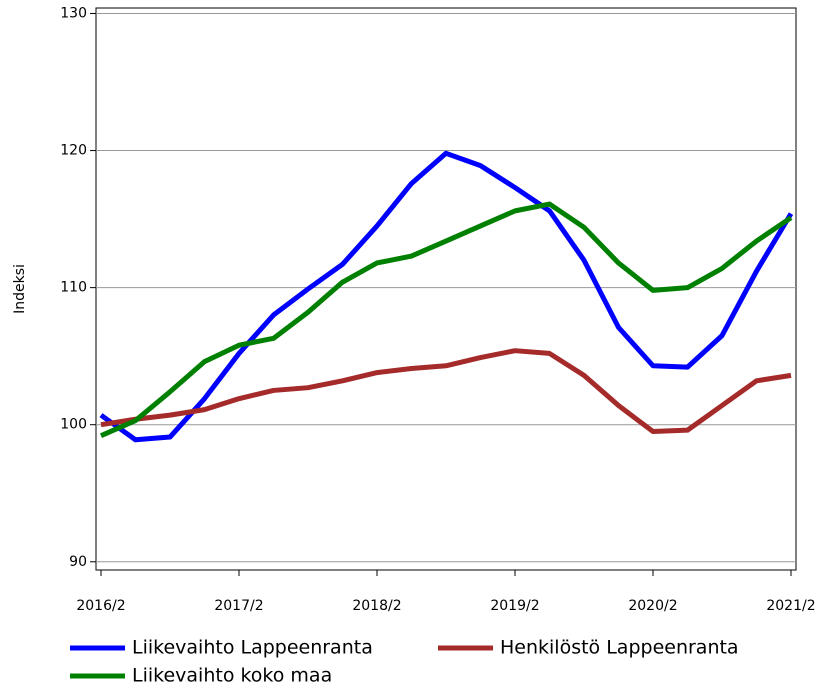  I want to click on y-tick-label: 90, so click(78, 562).